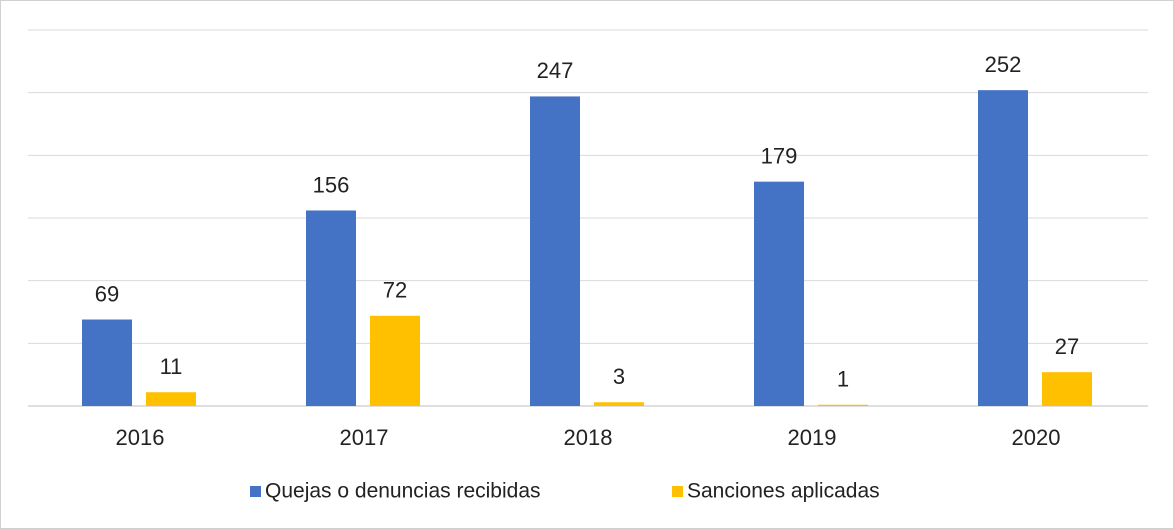 This screenshot has width=1174, height=529. Describe the element at coordinates (1067, 346) in the screenshot. I see `data-label: 27` at that location.